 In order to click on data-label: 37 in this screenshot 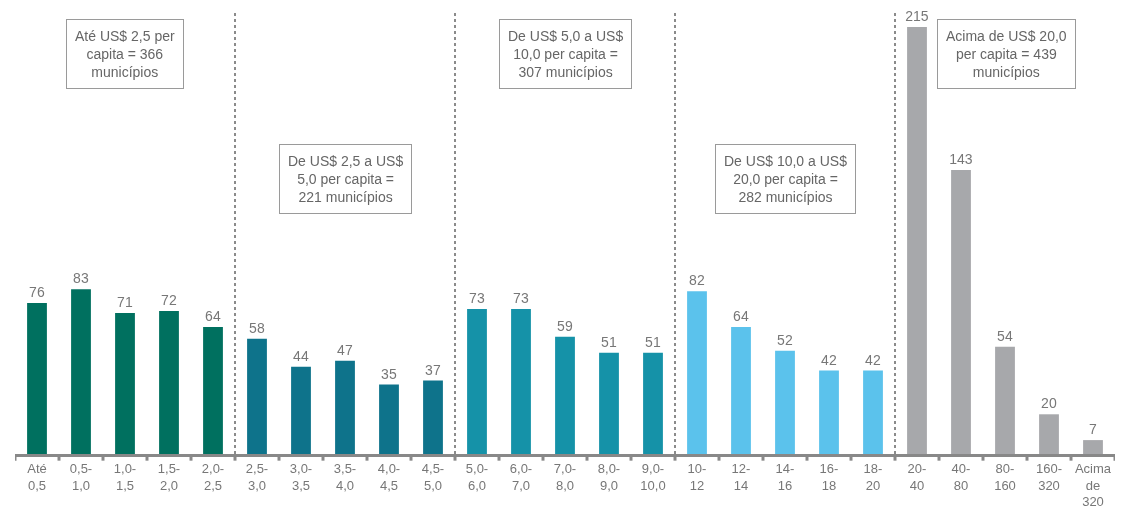, I will do `click(433, 369)`.